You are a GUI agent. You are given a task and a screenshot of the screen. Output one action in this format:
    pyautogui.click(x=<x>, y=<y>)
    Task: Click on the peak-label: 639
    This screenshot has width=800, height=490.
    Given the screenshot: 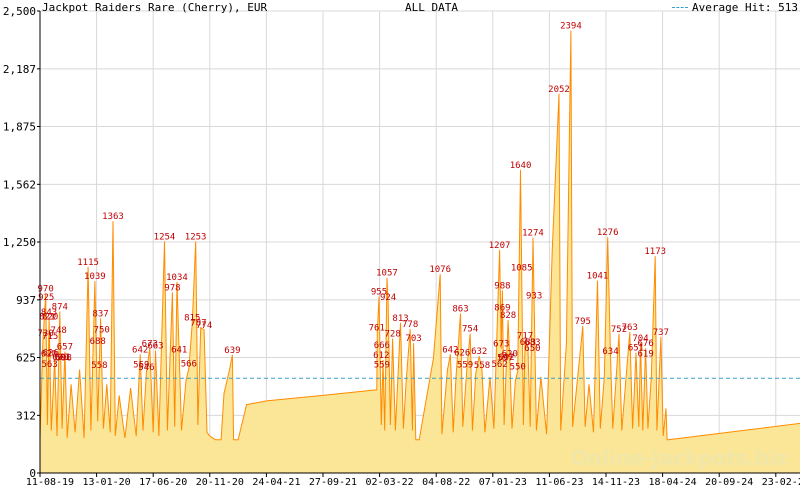 What is the action you would take?
    pyautogui.click(x=232, y=351)
    